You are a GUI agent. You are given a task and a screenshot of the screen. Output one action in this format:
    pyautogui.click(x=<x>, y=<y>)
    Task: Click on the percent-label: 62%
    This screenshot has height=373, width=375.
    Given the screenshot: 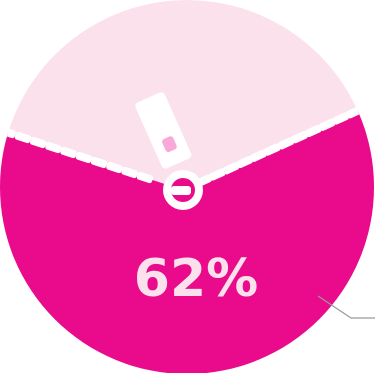 What is the action you would take?
    pyautogui.click(x=196, y=279)
    